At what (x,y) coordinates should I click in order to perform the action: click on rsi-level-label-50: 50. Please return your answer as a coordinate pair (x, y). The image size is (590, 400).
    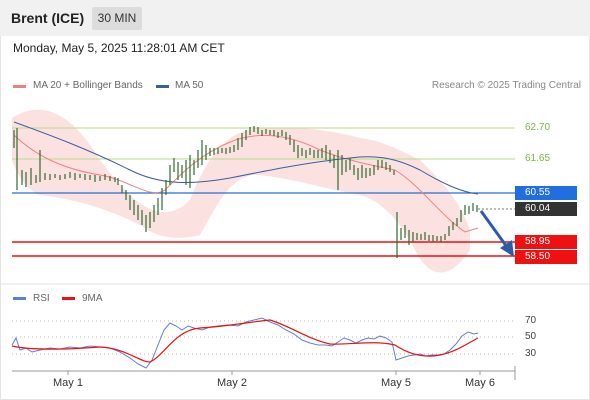
    Looking at the image, I should click on (531, 336).